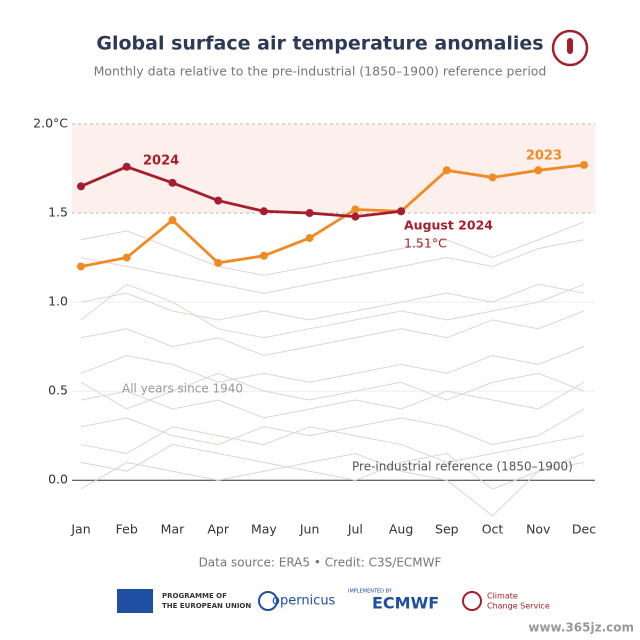 The height and width of the screenshot is (640, 640). What do you see at coordinates (462, 467) in the screenshot?
I see `reference-label: Pre-industrial reference (1850–1900)` at bounding box center [462, 467].